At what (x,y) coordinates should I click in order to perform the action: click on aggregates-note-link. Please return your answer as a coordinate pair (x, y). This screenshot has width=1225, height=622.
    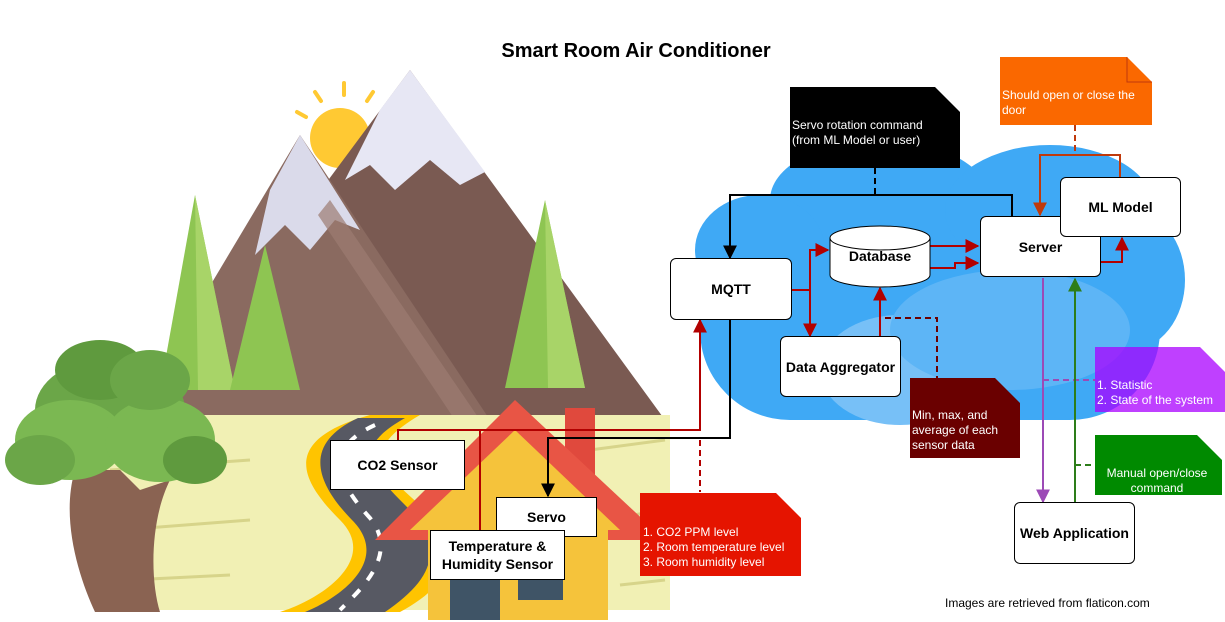
    Looking at the image, I should click on (911, 347).